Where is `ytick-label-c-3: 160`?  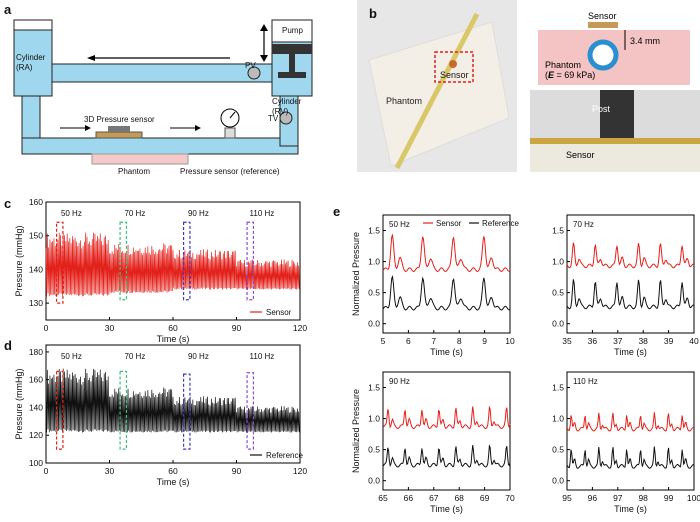
ytick-label-c-3: 160 is located at coordinates (36, 202).